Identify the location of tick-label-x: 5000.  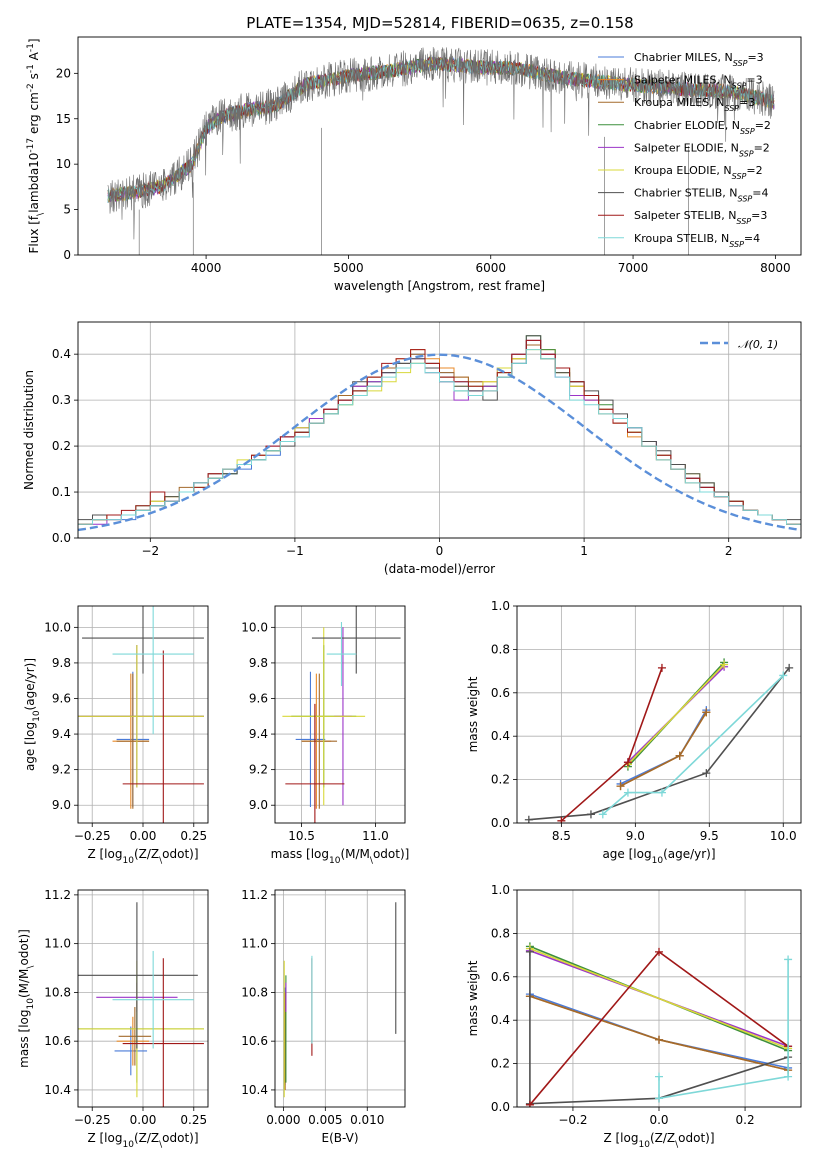
(348, 268).